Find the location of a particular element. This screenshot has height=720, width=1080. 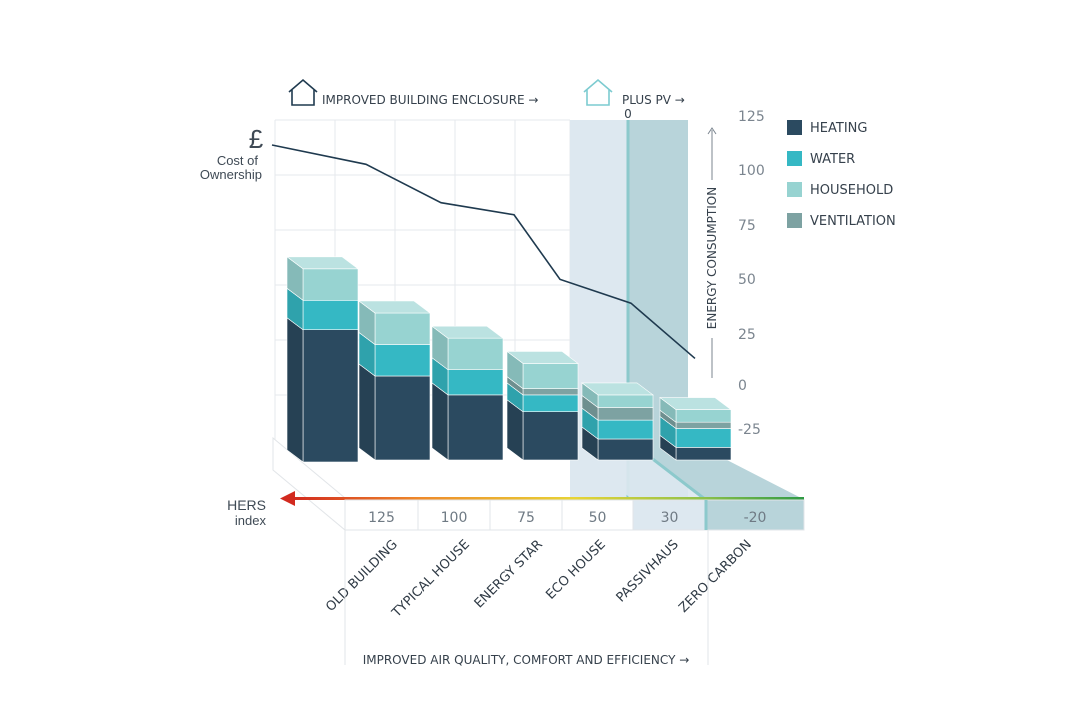

cost-of-ownership-line is located at coordinates (483, 252).